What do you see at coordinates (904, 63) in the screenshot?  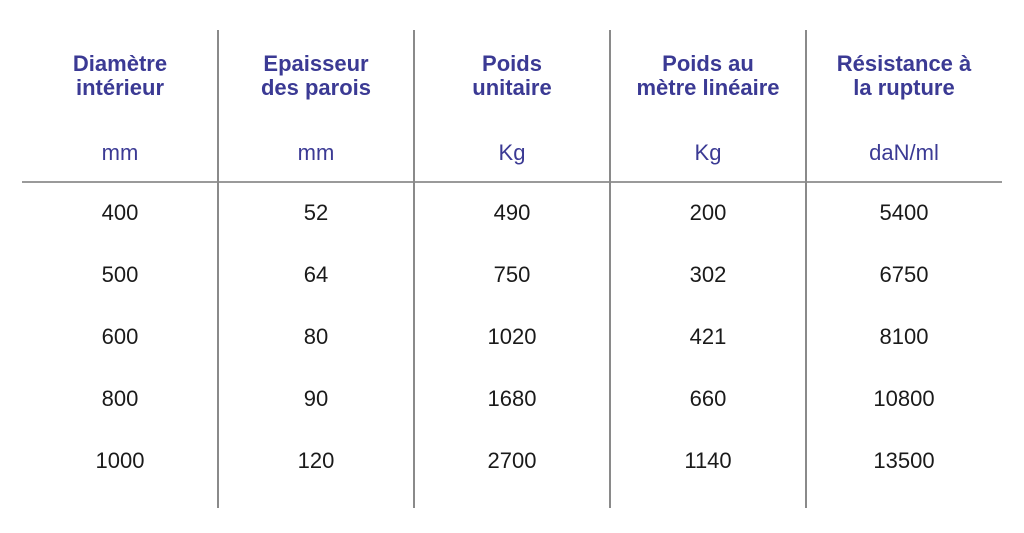 I see `header-line: Résistance à` at bounding box center [904, 63].